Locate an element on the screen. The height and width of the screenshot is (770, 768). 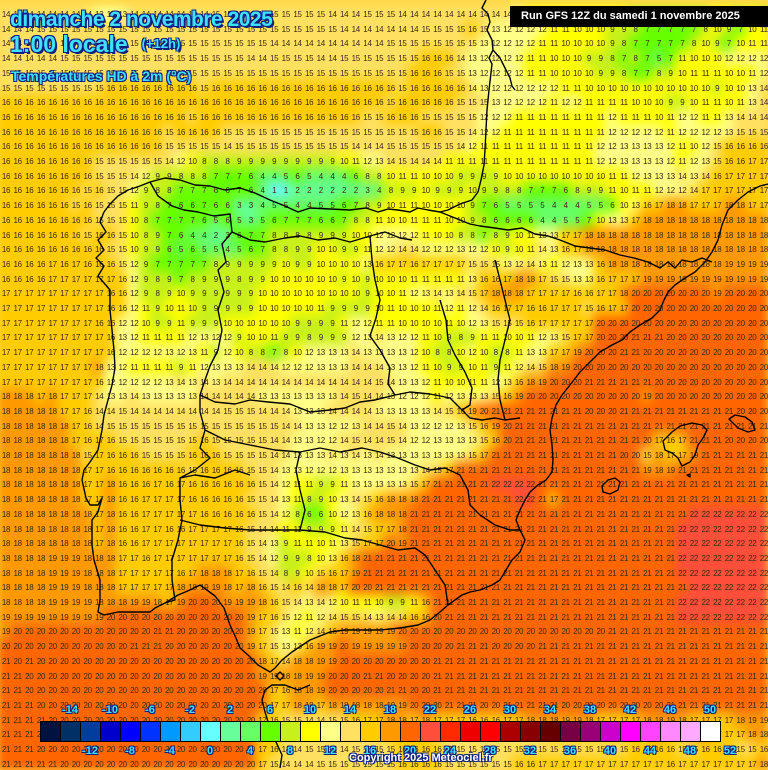
parameter-title: Températures HD à 2m (°C) is located at coordinates (101, 76).